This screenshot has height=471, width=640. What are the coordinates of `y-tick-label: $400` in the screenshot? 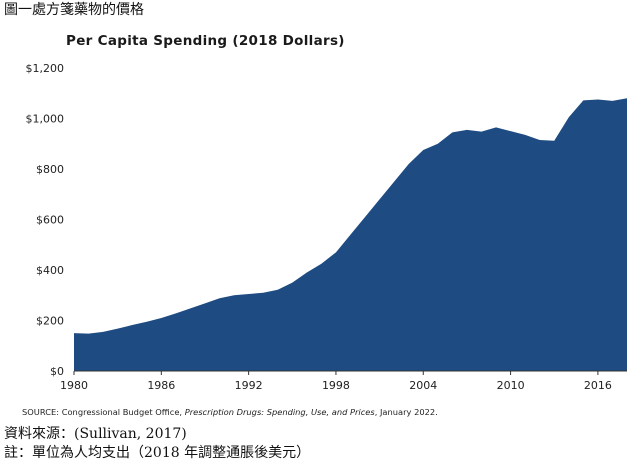 It's located at (50, 270).